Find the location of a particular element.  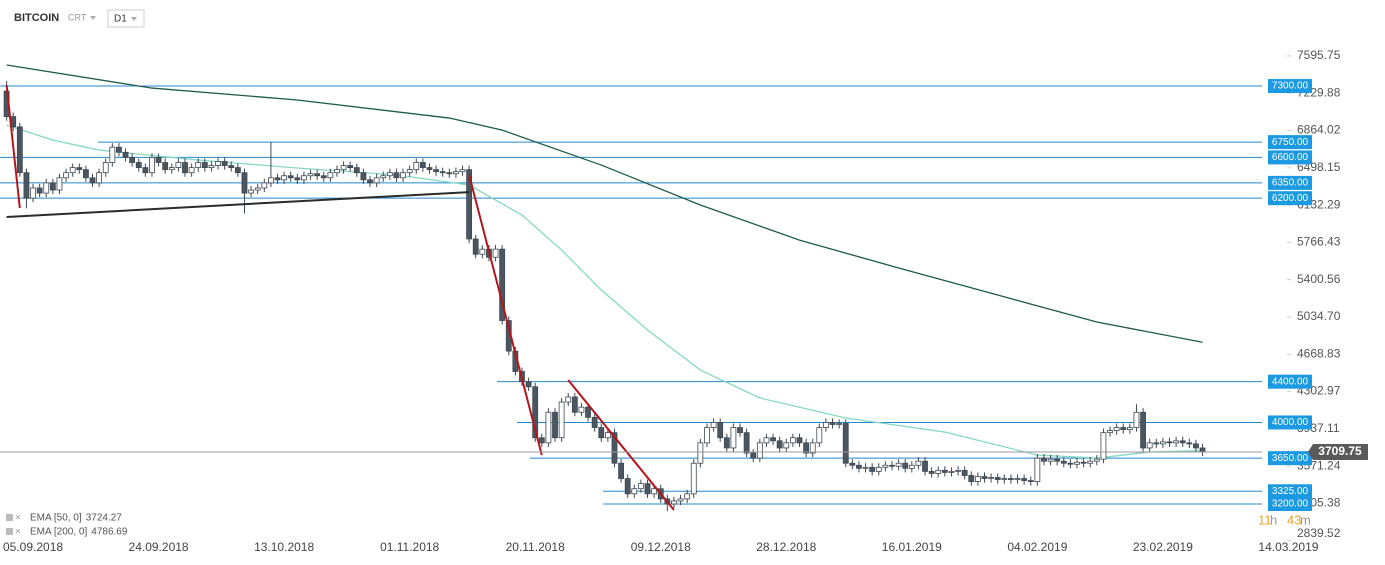

countdown-h: h is located at coordinates (1273, 519).